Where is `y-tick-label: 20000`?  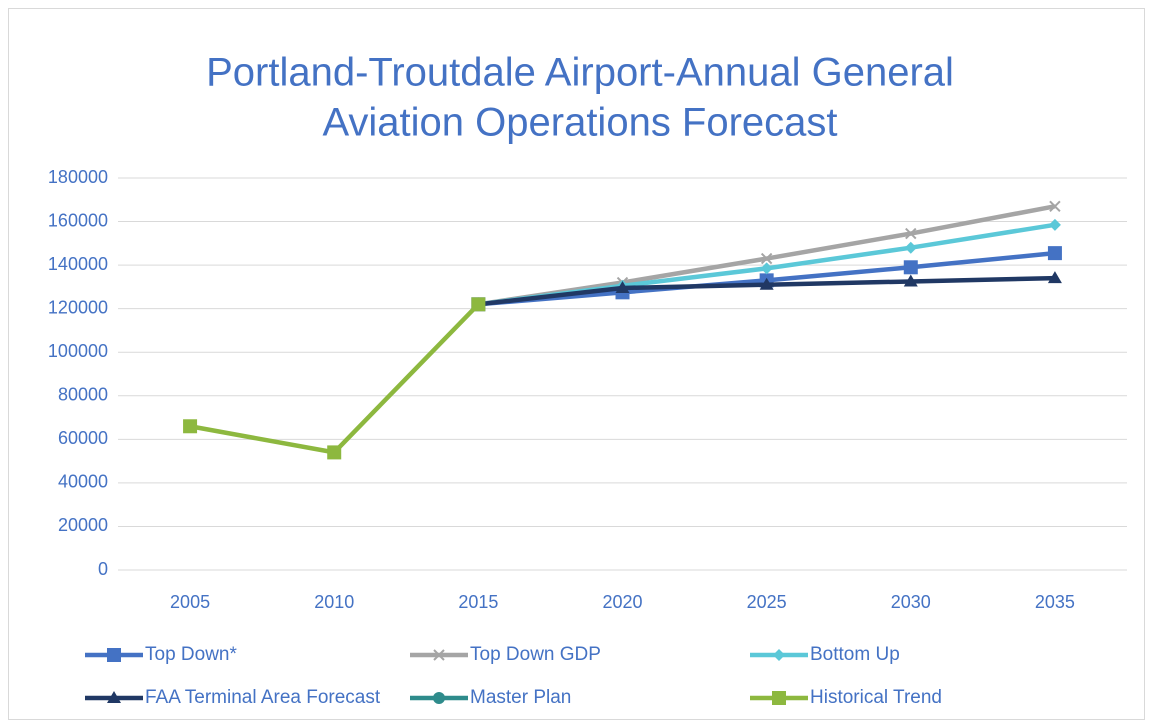 y-tick-label: 20000 is located at coordinates (83, 525).